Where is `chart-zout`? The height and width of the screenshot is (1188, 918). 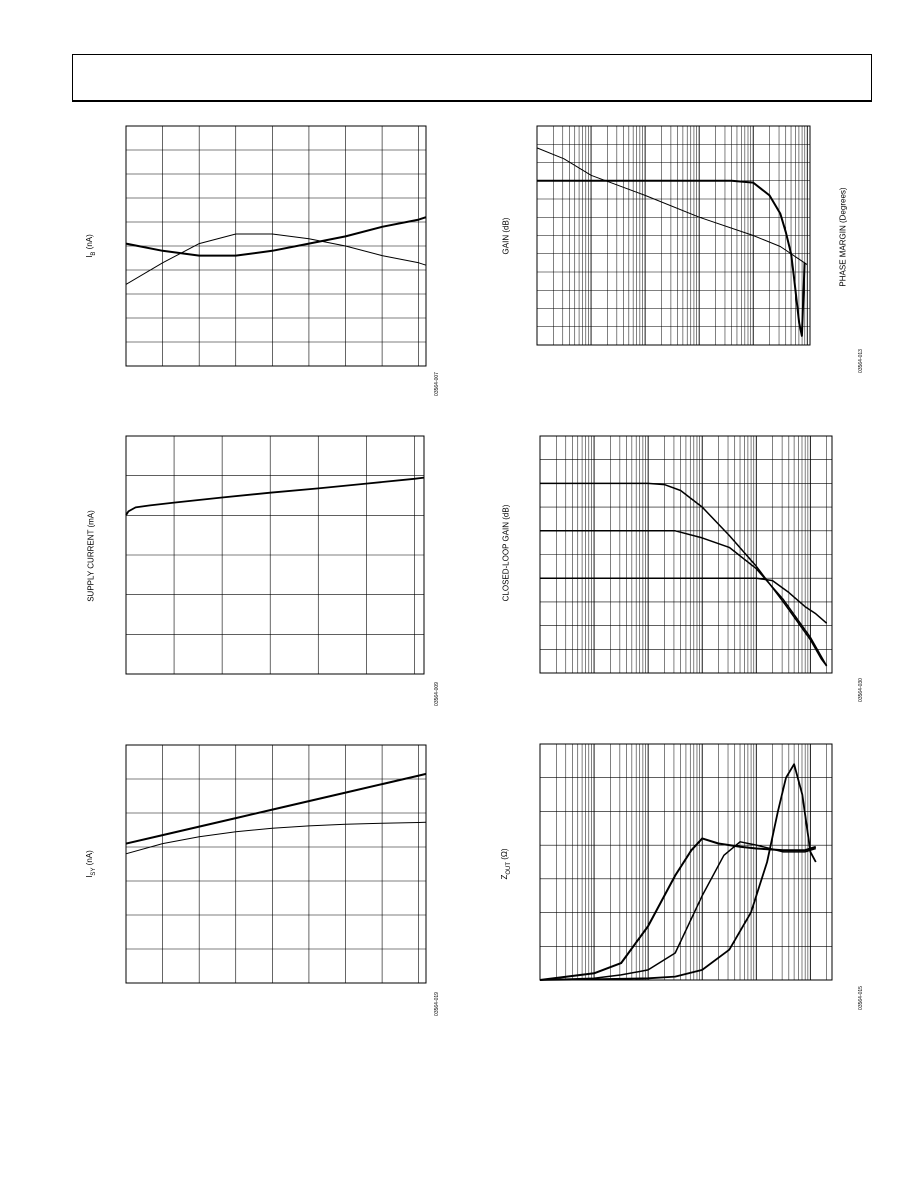 chart-zout is located at coordinates (686, 862).